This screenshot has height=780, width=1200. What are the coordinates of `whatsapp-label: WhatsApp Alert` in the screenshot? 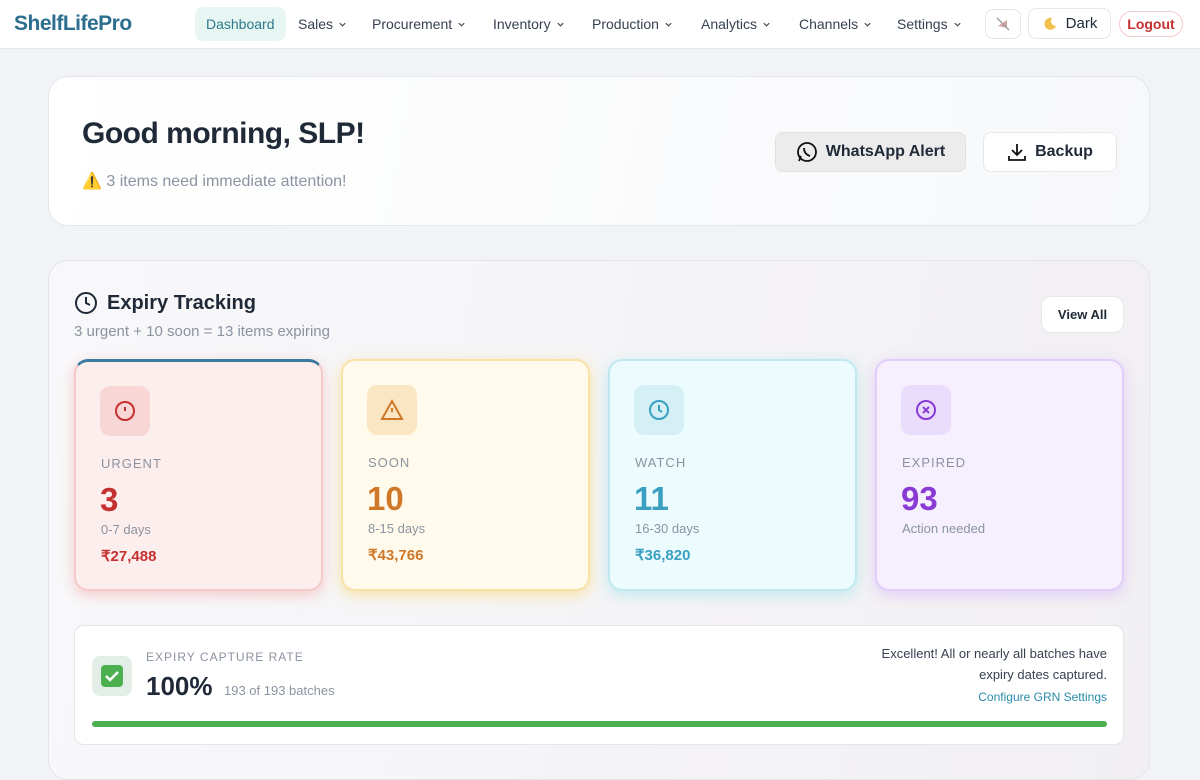 It's located at (885, 151).